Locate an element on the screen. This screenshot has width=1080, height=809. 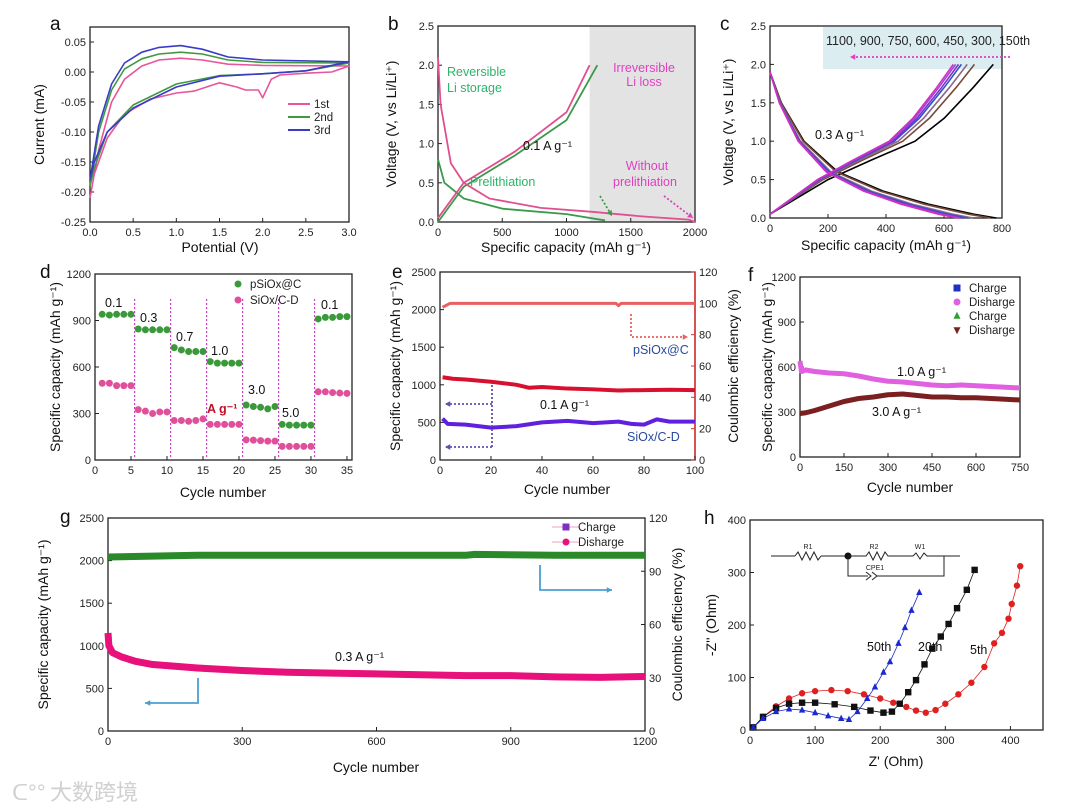
annotation: Prelithiation is located at coordinates (502, 182).